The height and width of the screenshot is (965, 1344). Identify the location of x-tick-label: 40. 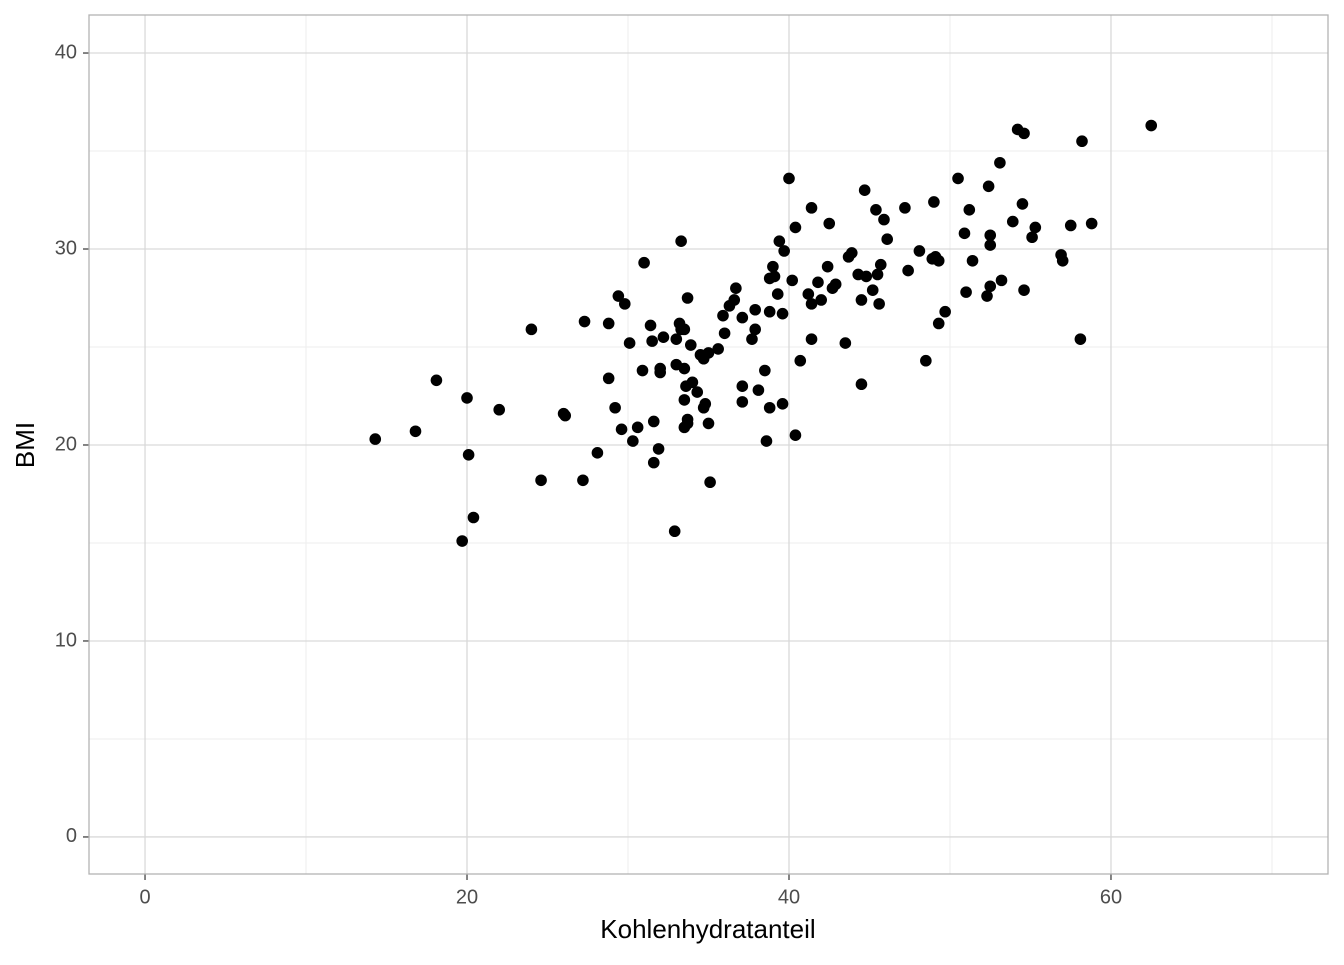
(789, 897).